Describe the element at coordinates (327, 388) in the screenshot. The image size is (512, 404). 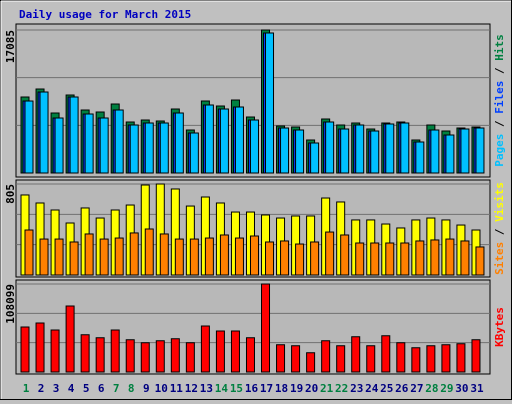
I see `x-tick-label: 21` at that location.